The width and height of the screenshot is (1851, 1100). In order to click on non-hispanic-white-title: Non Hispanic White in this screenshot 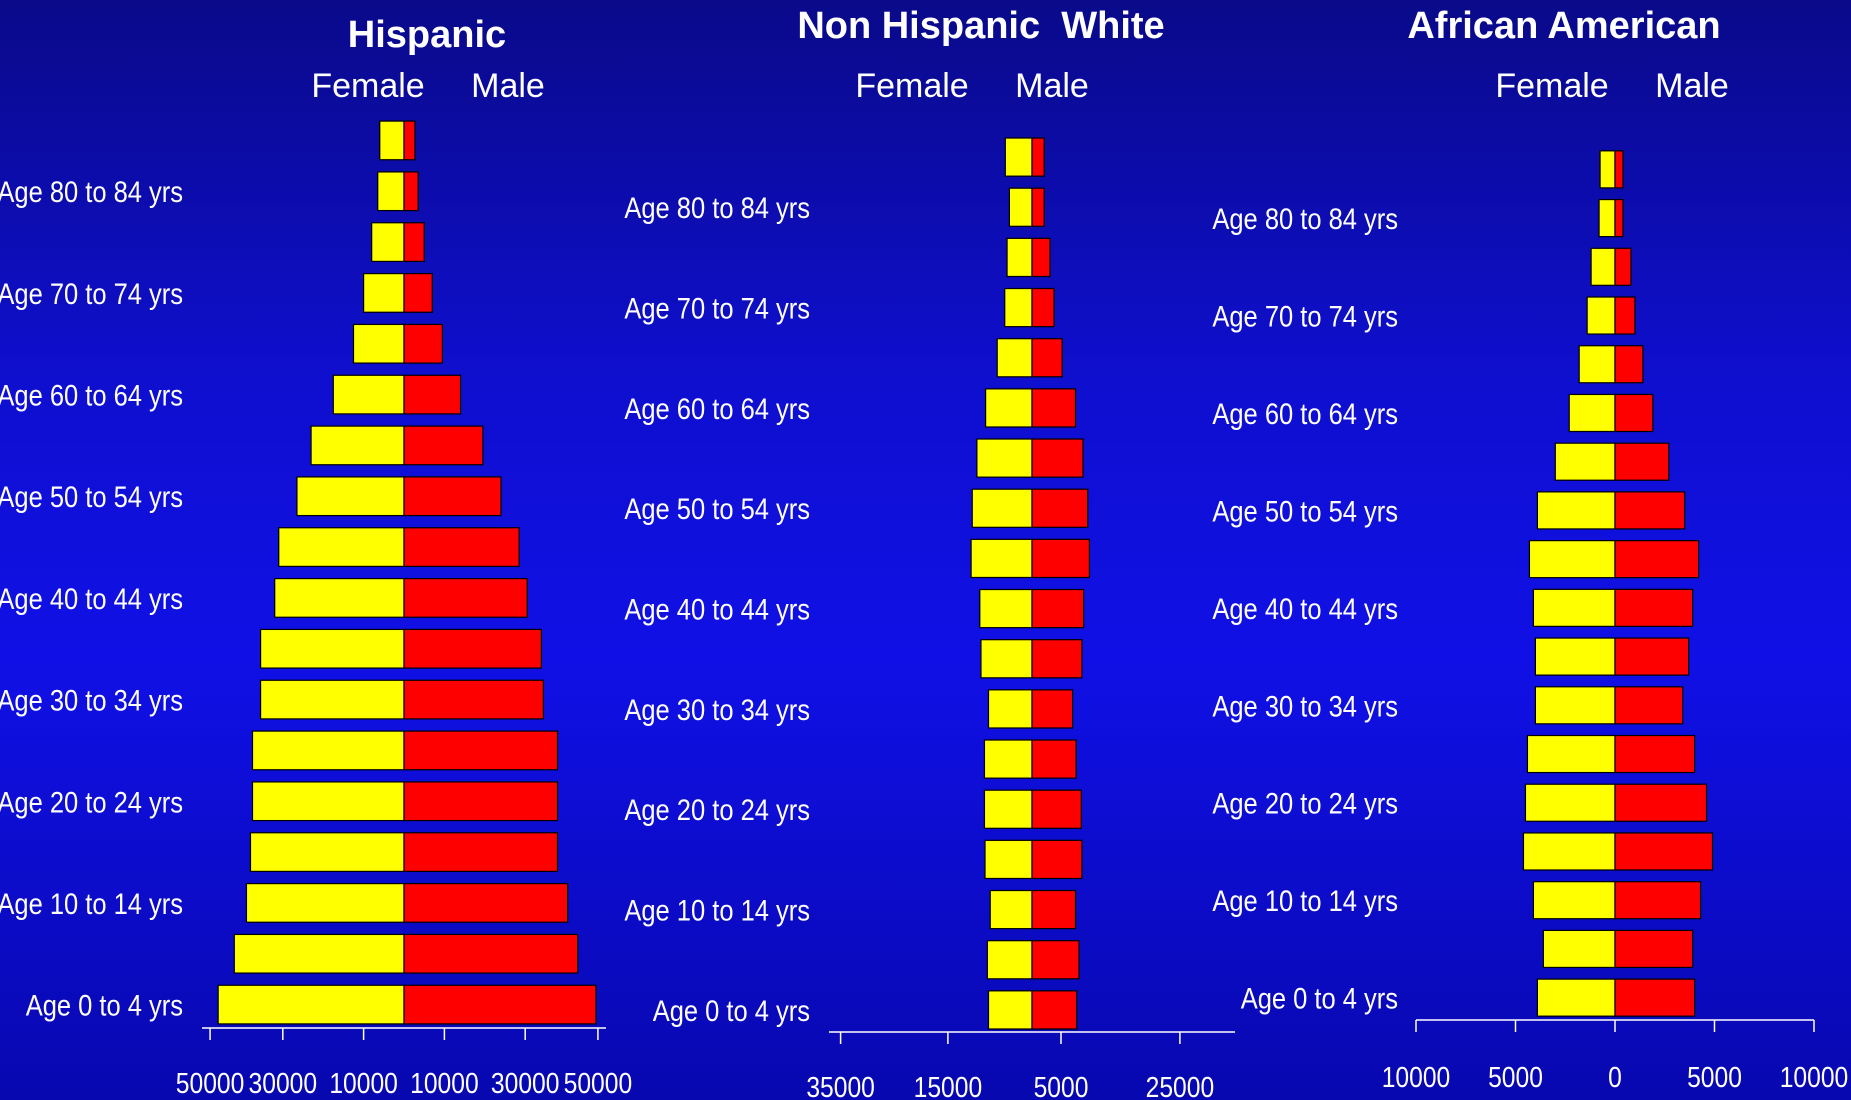, I will do `click(980, 26)`.